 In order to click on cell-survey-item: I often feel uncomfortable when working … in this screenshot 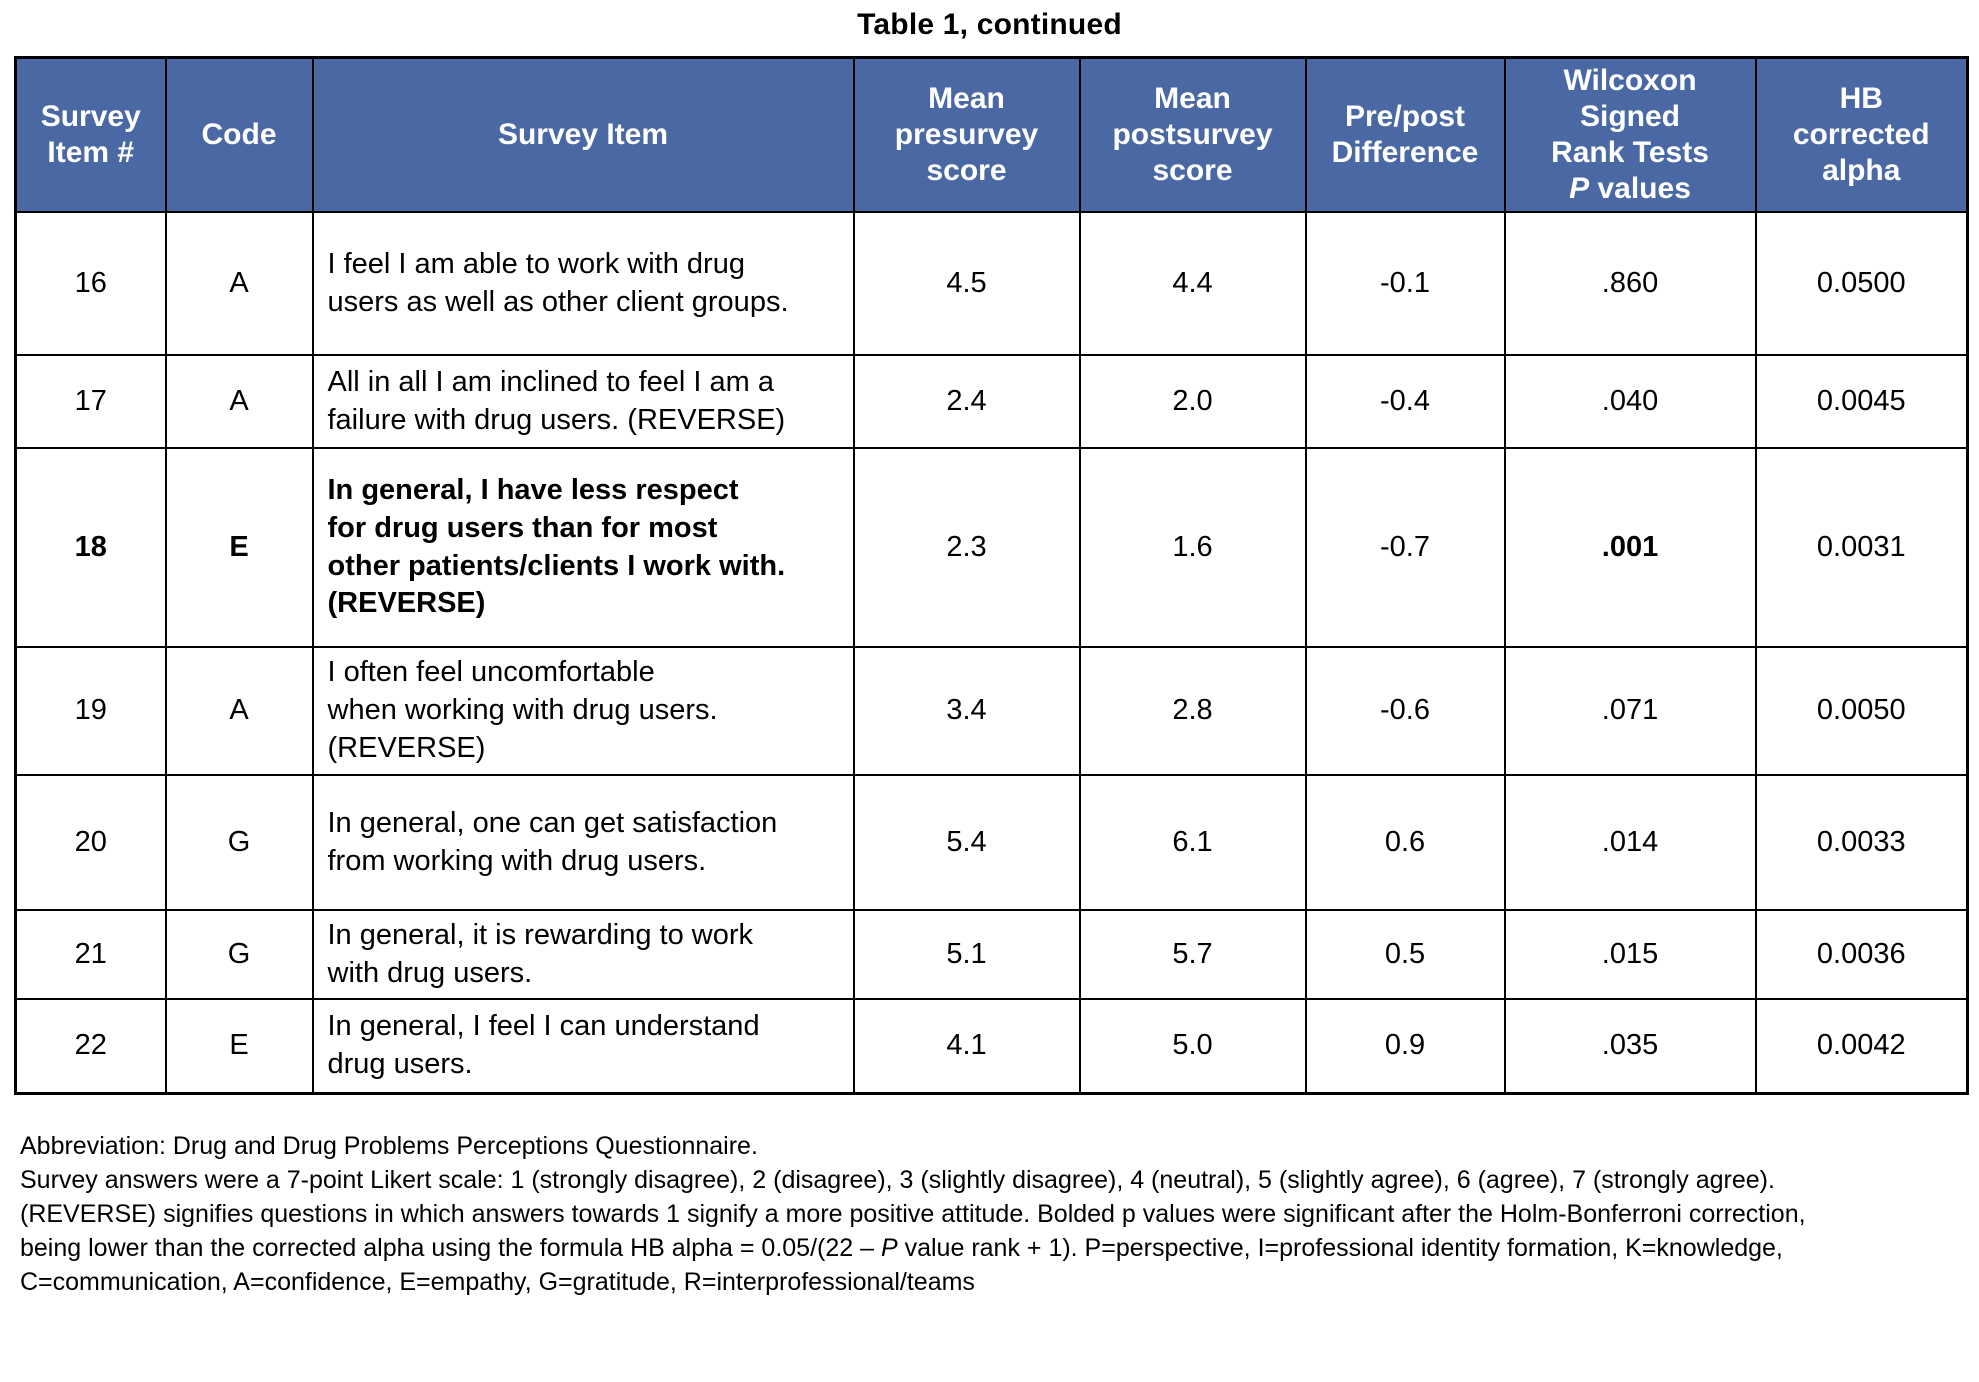, I will do `click(583, 711)`.